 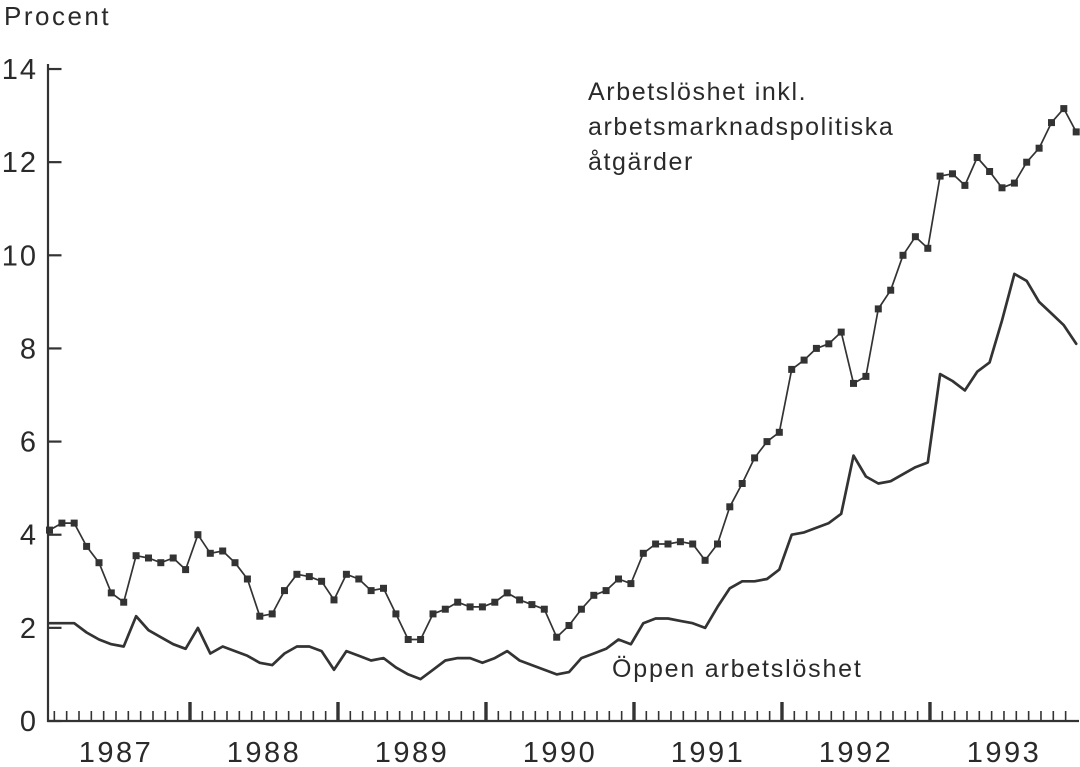 I want to click on y-tick-label: 14, so click(x=20, y=70).